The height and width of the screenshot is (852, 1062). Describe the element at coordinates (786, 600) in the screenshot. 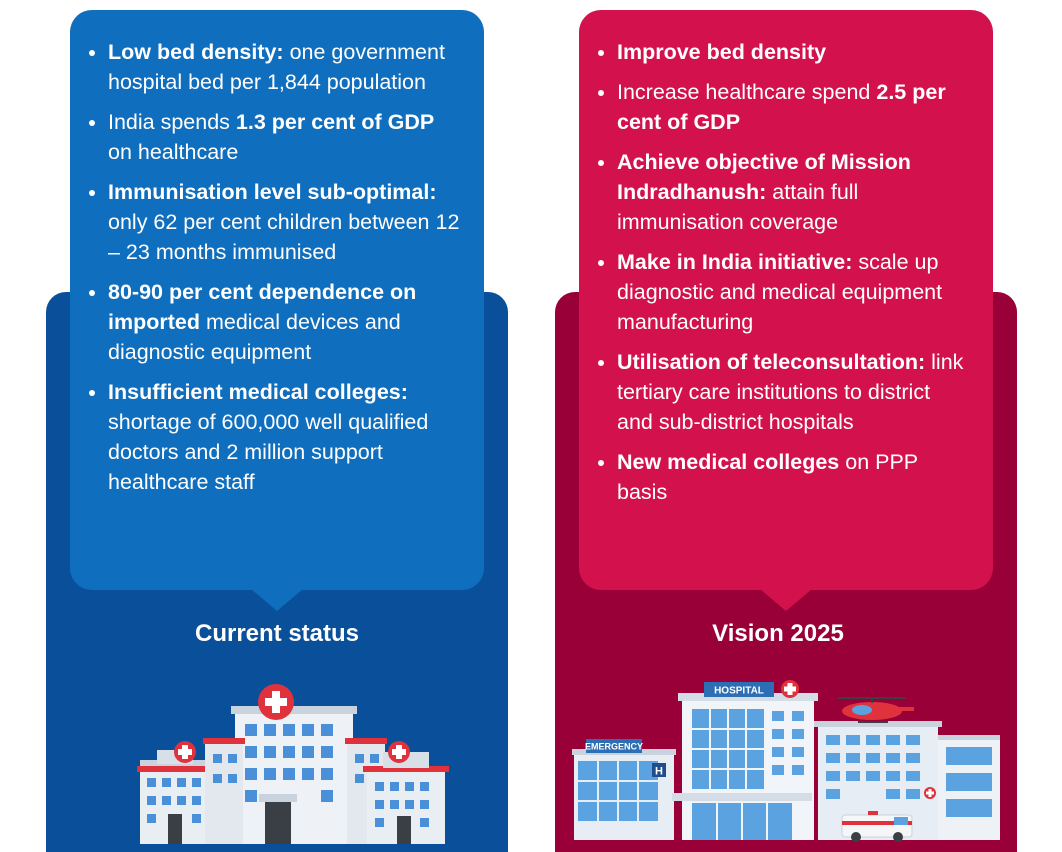

I see `vision-2025-pointer` at that location.